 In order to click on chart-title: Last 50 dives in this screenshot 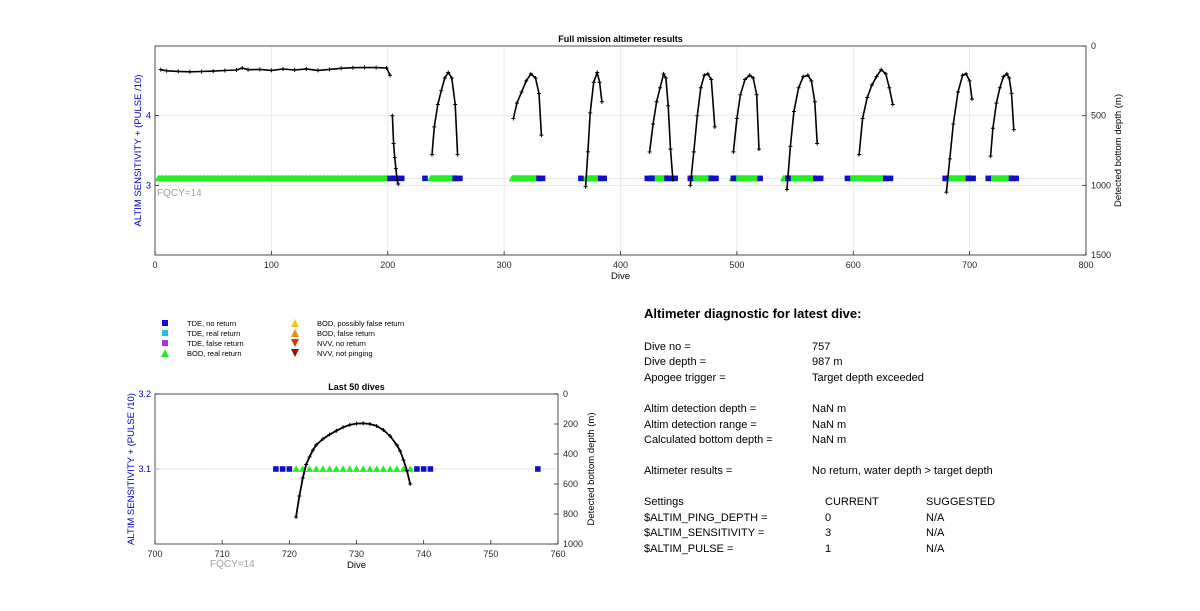, I will do `click(356, 387)`.